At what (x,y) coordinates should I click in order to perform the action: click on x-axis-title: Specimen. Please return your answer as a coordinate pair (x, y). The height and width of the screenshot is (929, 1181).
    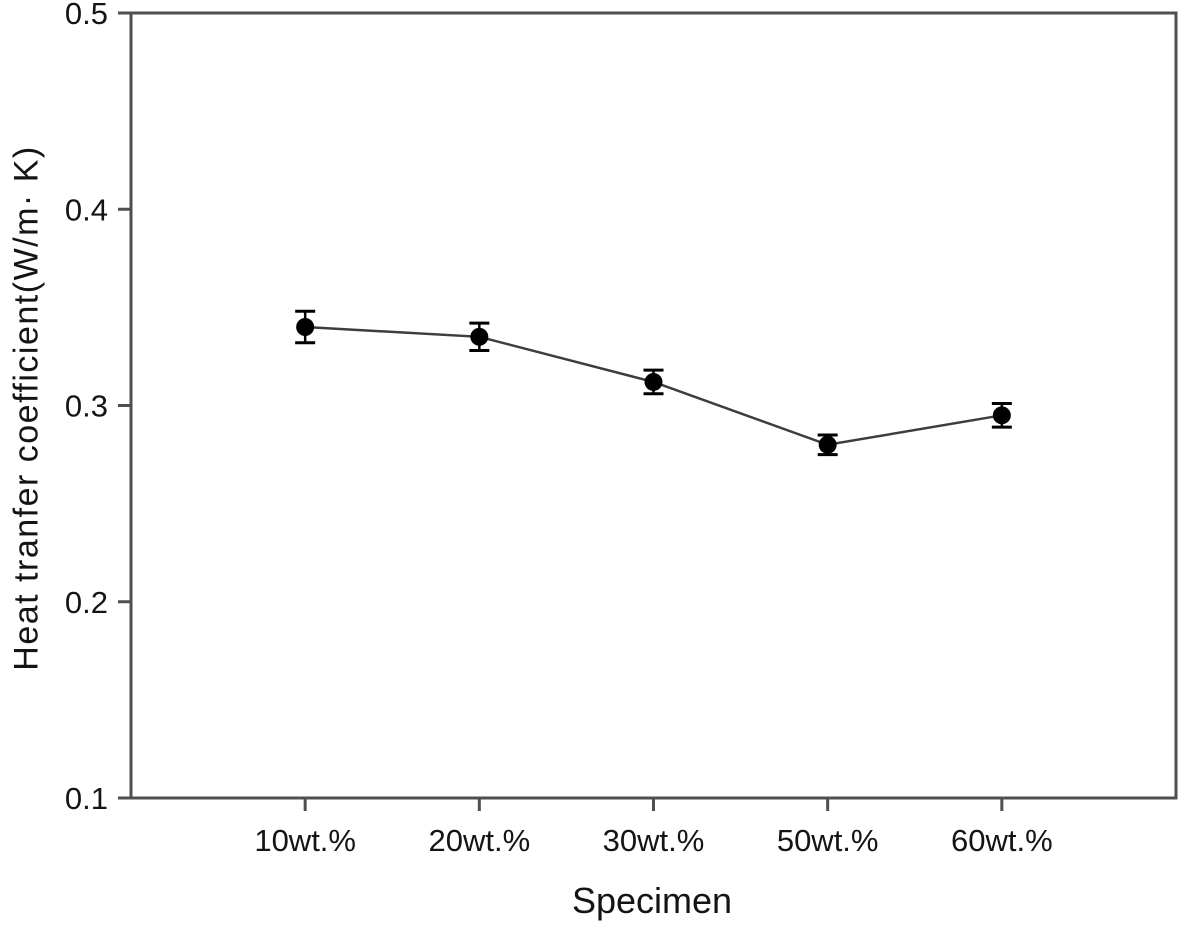
    Looking at the image, I should click on (652, 900).